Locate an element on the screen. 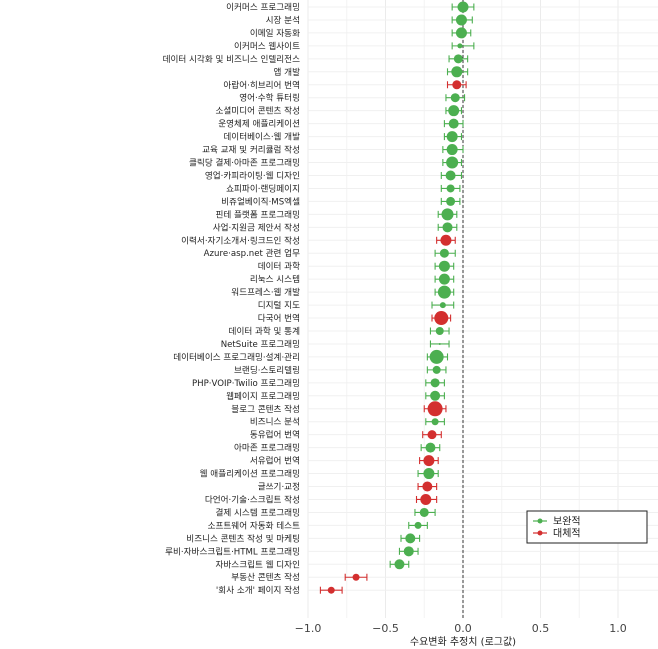 This screenshot has width=658, height=649. category-label: 영업·카피라이팅·웹 디자인 is located at coordinates (252, 175).